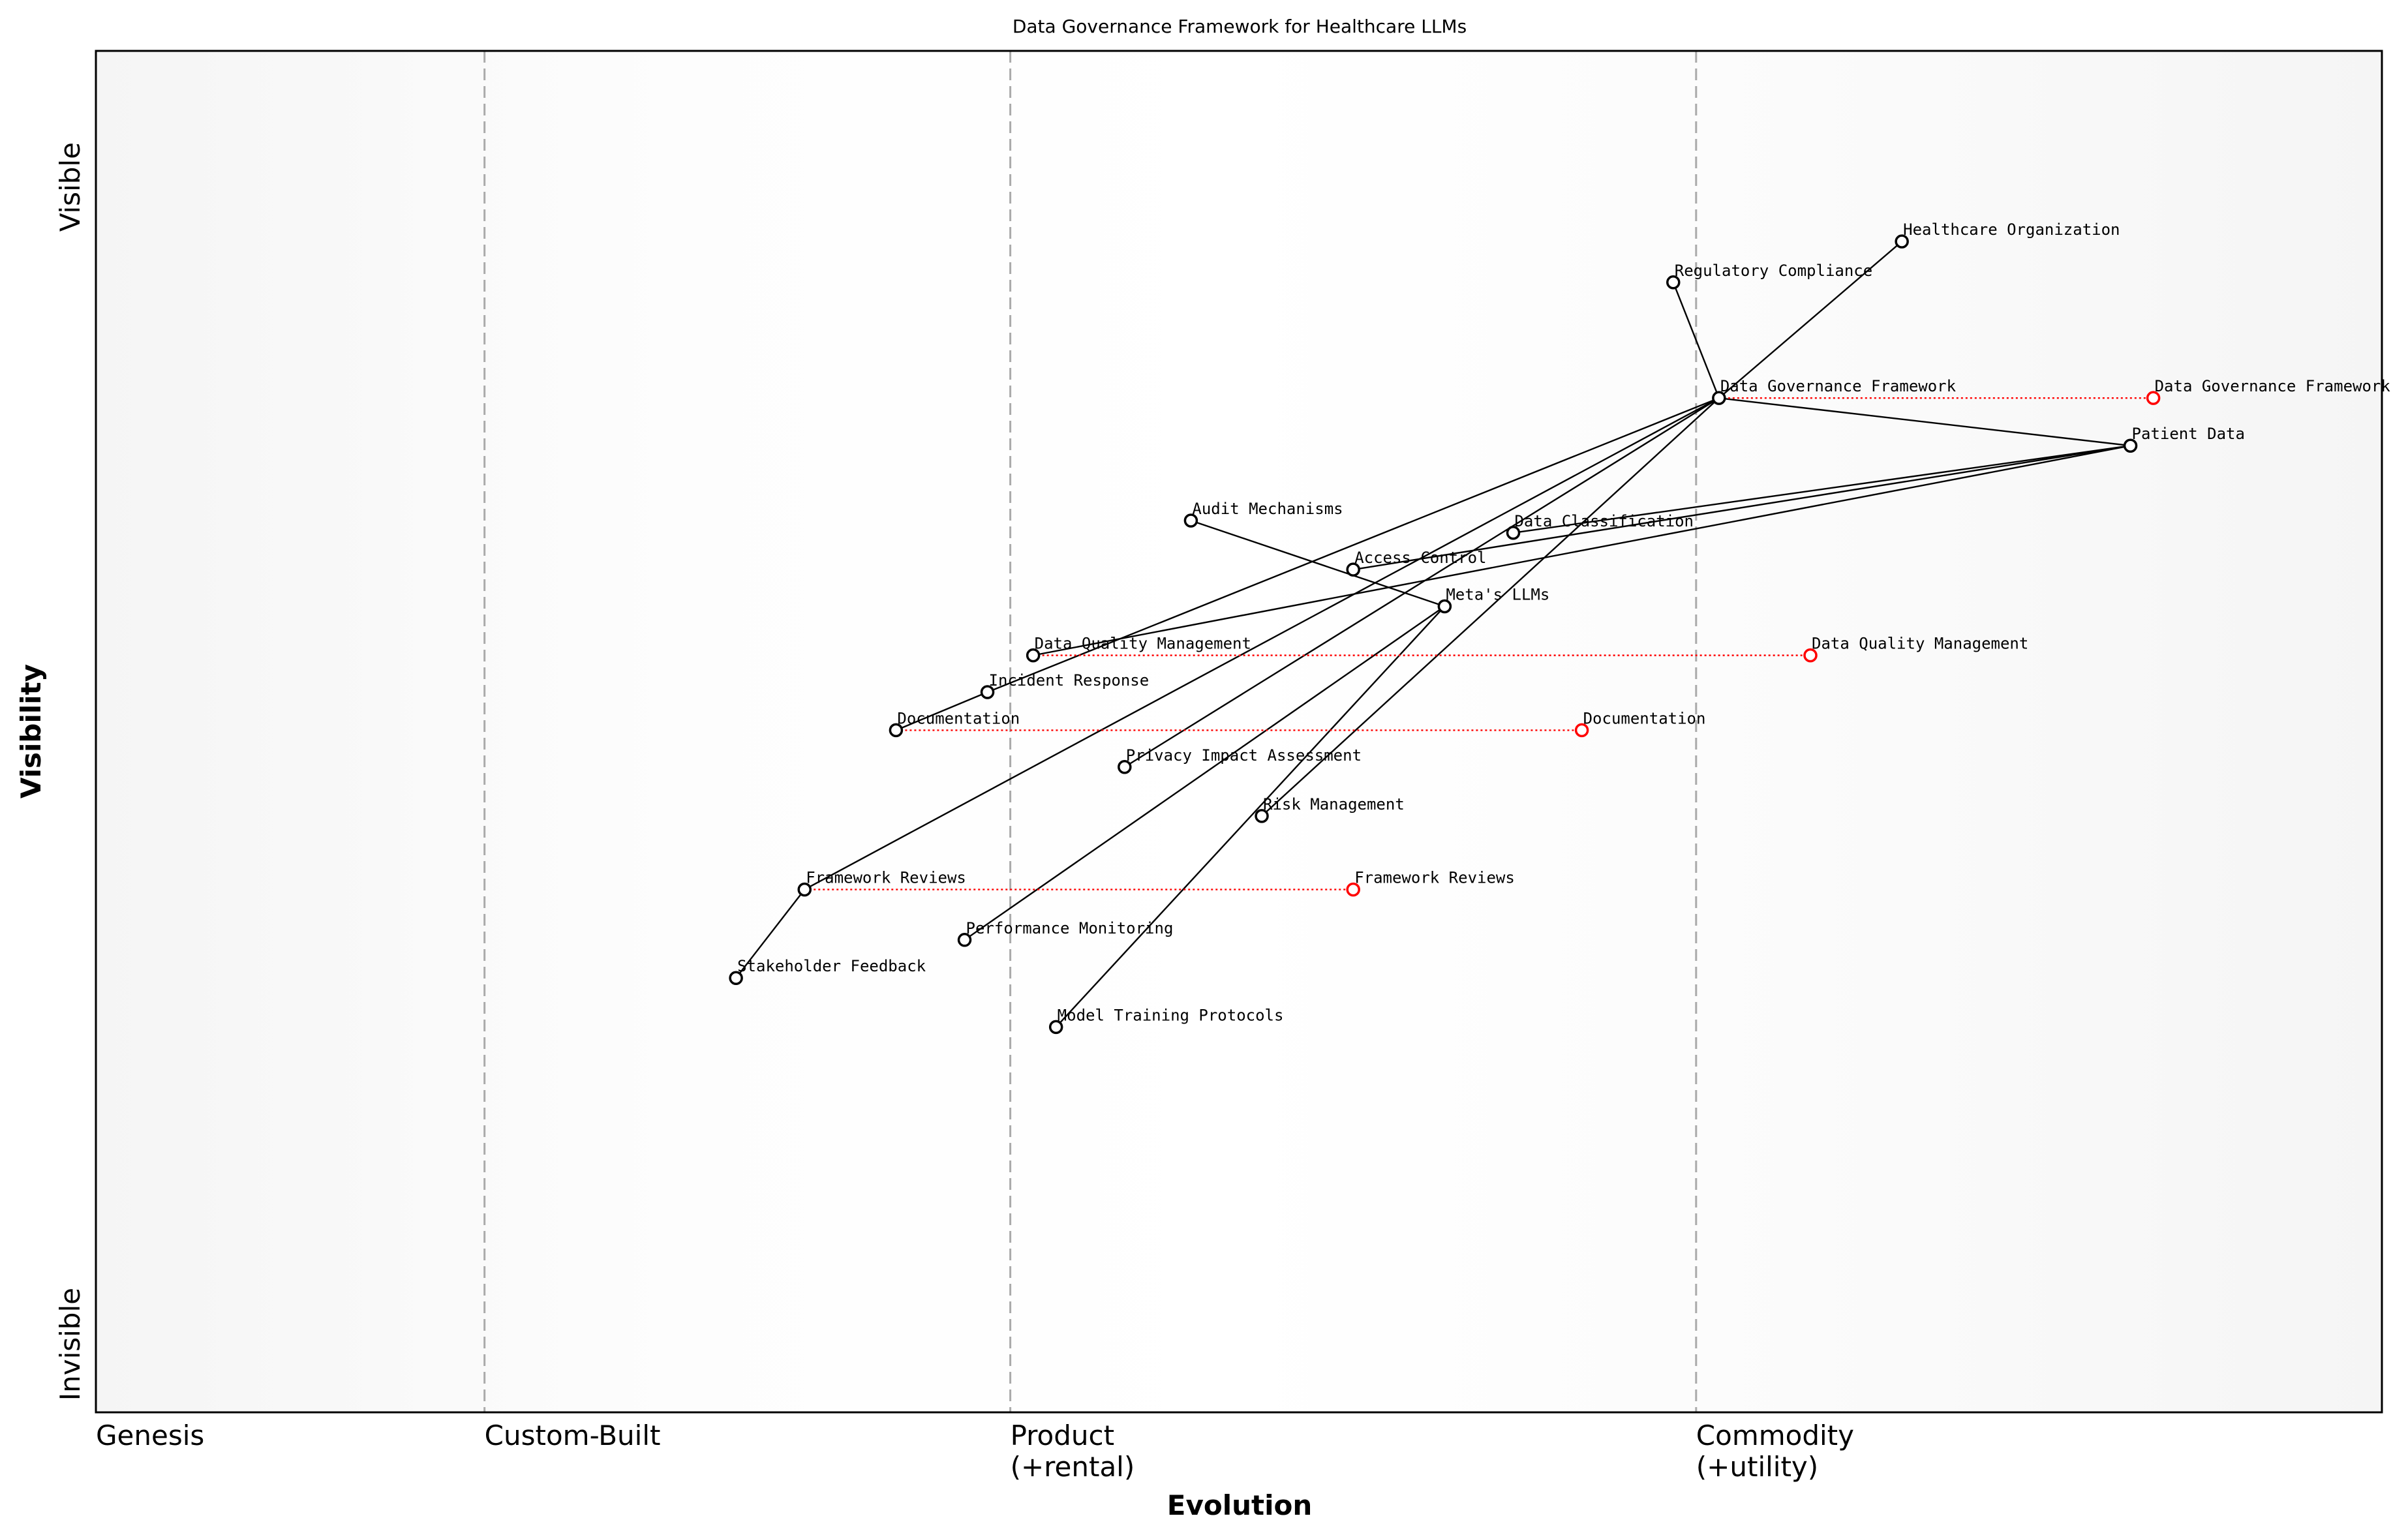  I want to click on component-data-classification, so click(1514, 533).